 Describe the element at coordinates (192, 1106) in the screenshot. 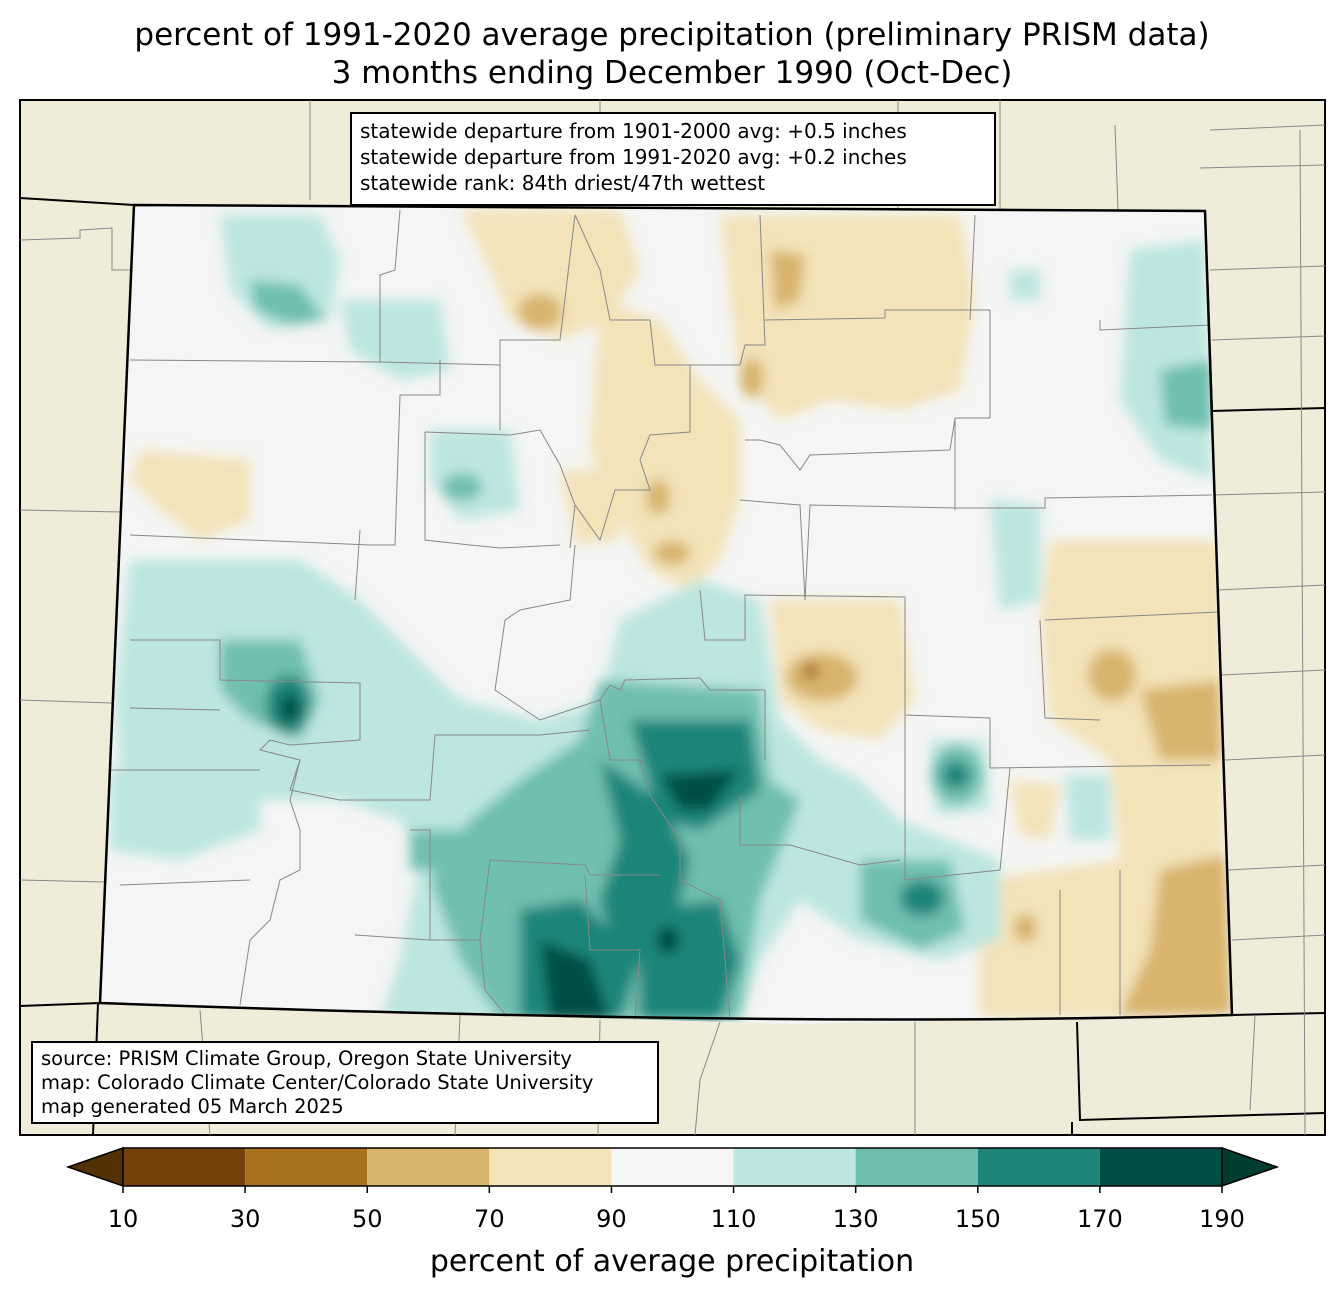

I see `source-generated: map generated 05 March 2025` at that location.